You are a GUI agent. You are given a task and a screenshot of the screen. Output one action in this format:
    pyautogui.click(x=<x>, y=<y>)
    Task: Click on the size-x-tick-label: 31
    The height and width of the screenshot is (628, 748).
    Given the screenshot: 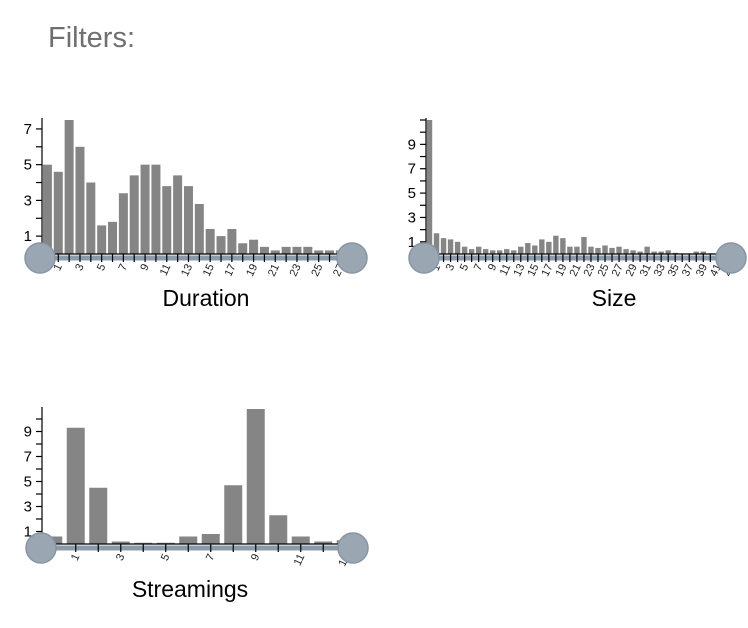 What is the action you would take?
    pyautogui.click(x=646, y=270)
    